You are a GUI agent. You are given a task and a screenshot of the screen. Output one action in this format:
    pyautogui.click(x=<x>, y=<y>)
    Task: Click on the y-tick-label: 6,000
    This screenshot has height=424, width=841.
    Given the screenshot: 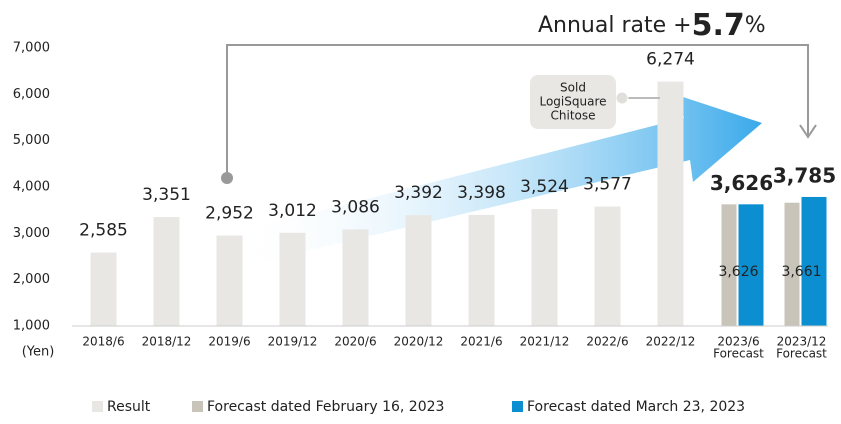 What is the action you would take?
    pyautogui.click(x=31, y=94)
    